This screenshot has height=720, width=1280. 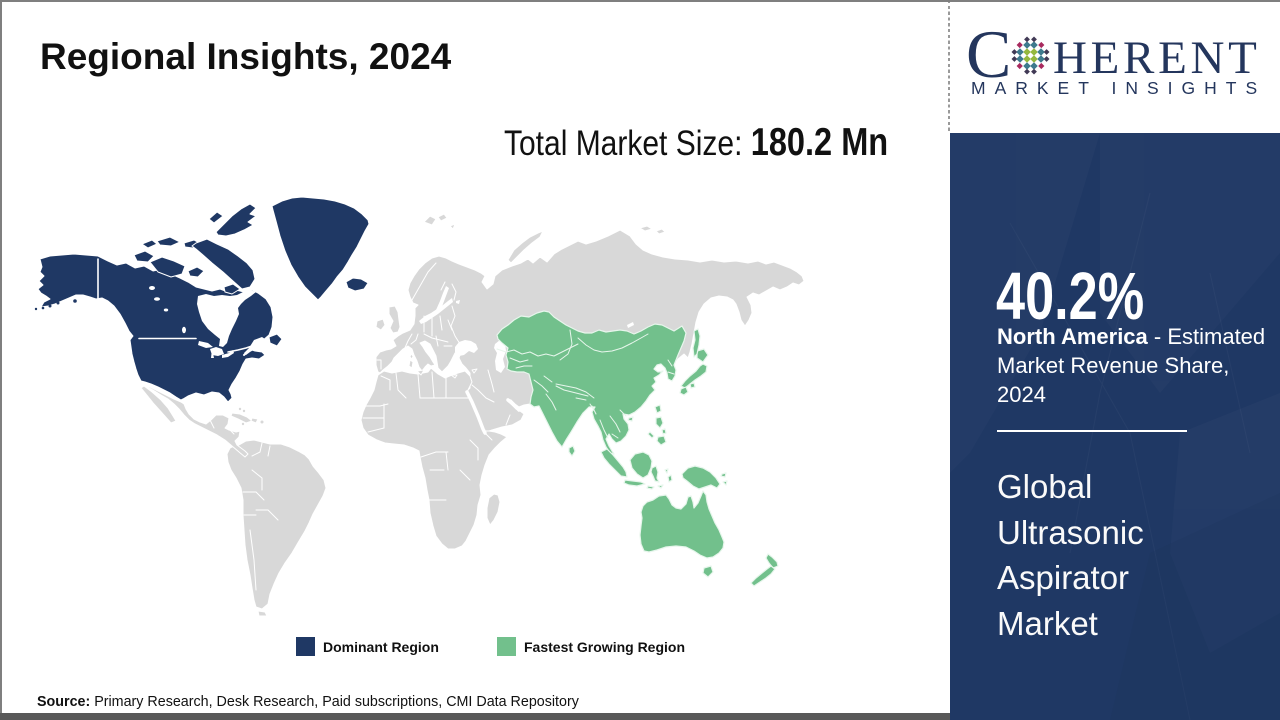 I want to click on svg-text: HERENT, so click(x=1157, y=58).